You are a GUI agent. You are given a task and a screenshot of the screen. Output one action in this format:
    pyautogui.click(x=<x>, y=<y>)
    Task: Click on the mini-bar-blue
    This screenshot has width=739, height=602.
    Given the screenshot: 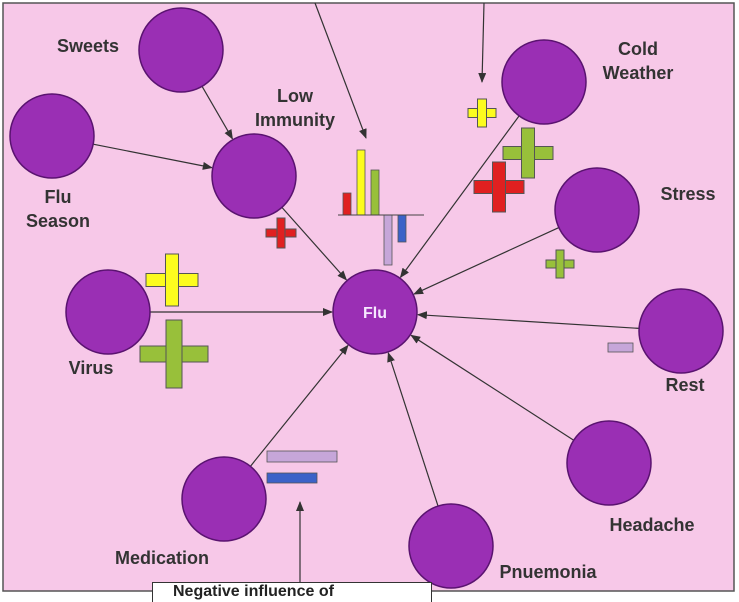 What is the action you would take?
    pyautogui.click(x=402, y=228)
    